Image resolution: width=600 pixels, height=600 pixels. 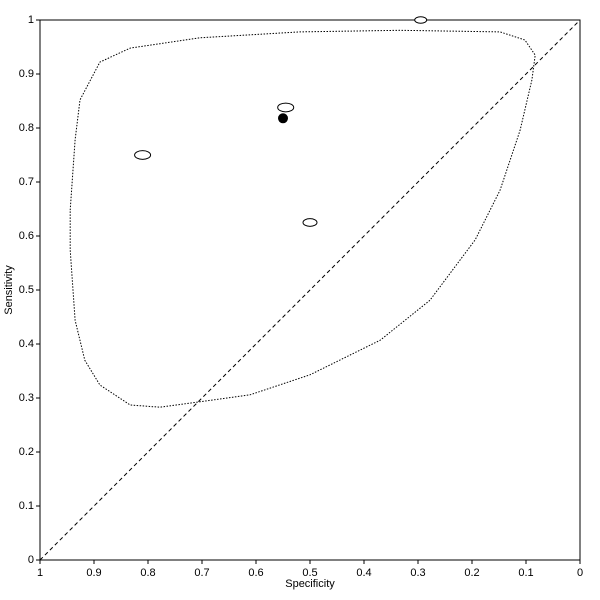 I want to click on y-tick-label: 0.8, so click(x=26, y=128).